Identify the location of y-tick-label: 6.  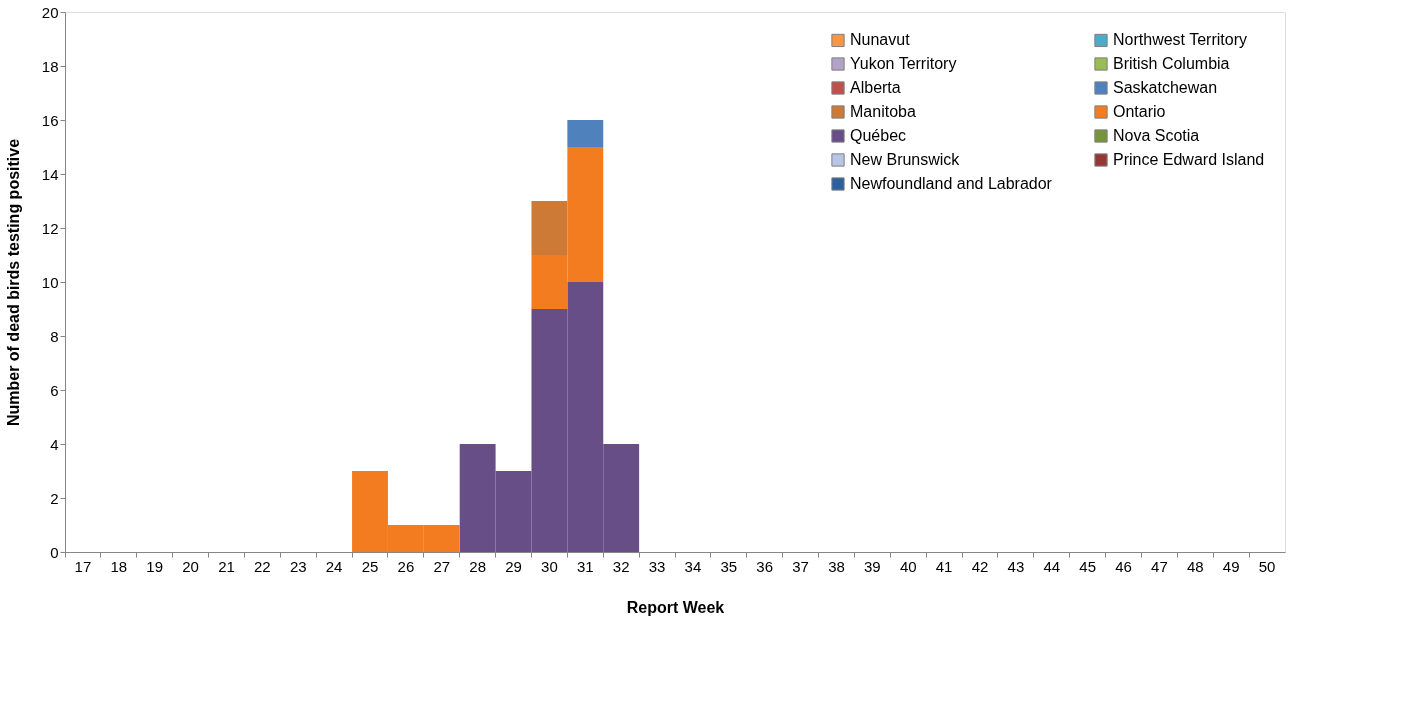
(54, 390).